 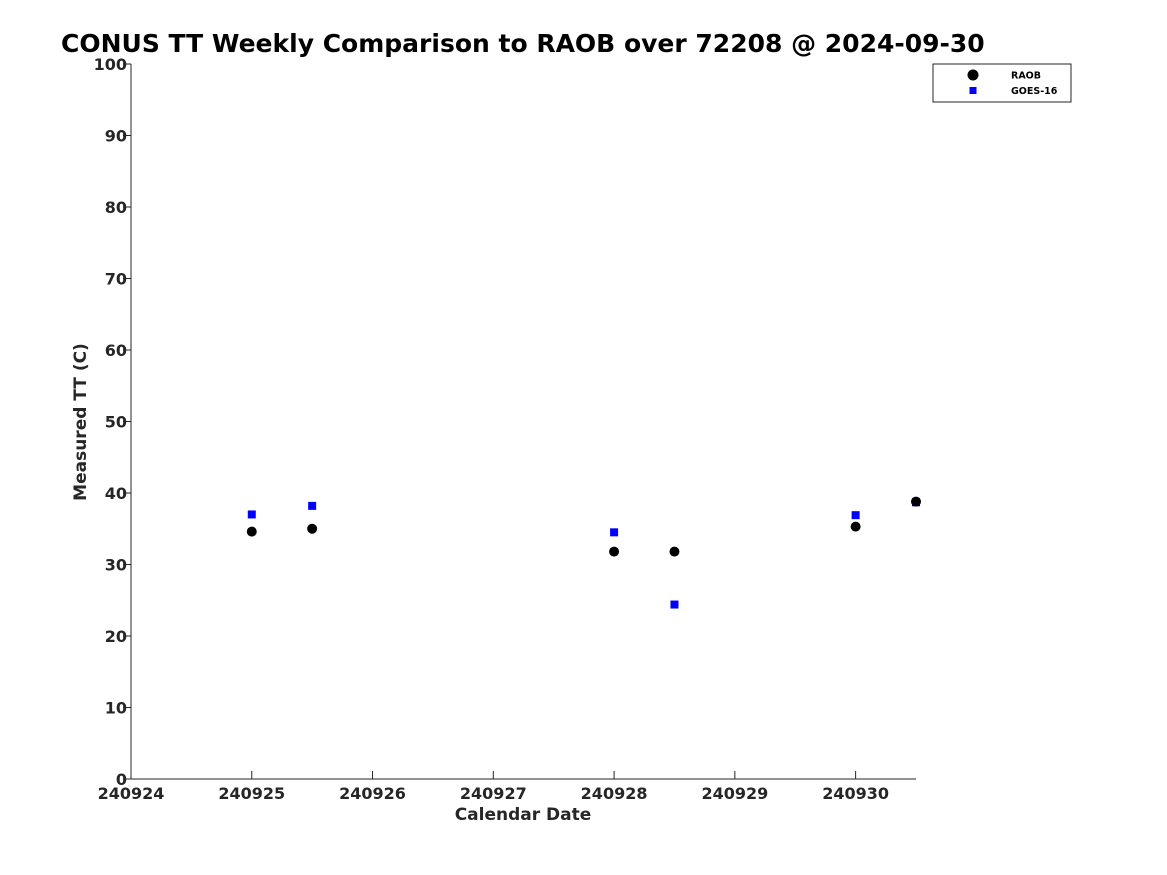 What do you see at coordinates (116, 422) in the screenshot?
I see `y-tick-label: 50` at bounding box center [116, 422].